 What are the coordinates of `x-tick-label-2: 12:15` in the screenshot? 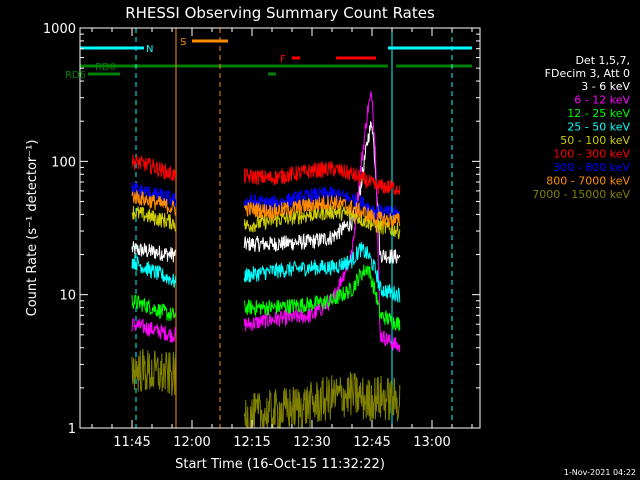 It's located at (251, 442).